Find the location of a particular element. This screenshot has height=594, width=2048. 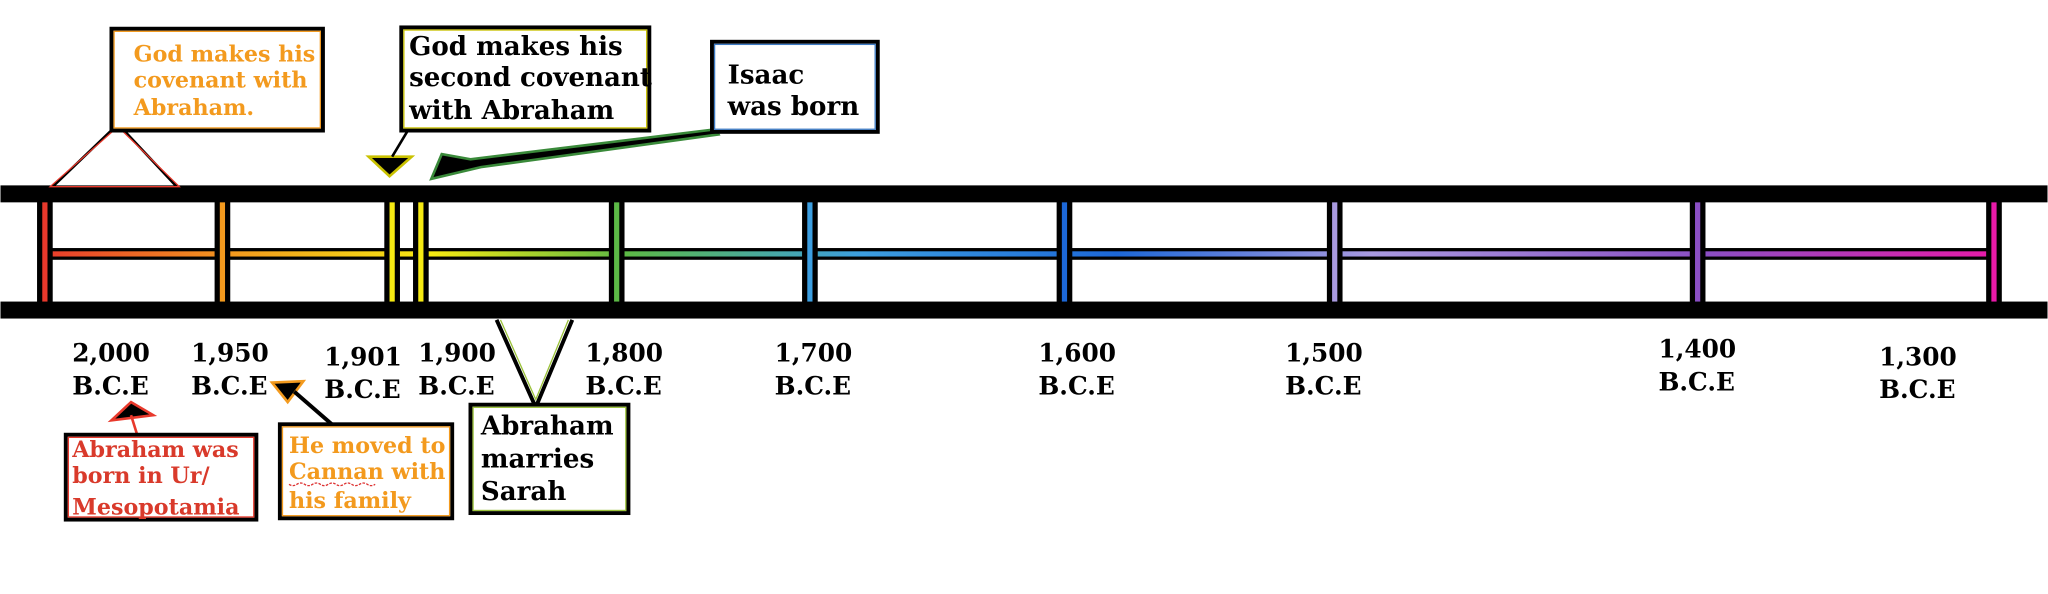

tick-year: 1,800 is located at coordinates (624, 353).